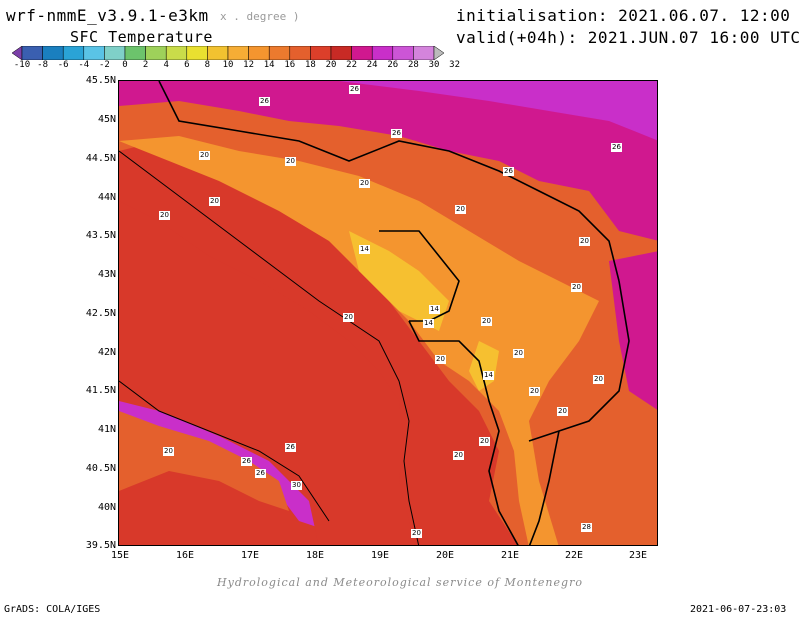  I want to click on software-label: GrADS: COLA/IGES, so click(52, 609).